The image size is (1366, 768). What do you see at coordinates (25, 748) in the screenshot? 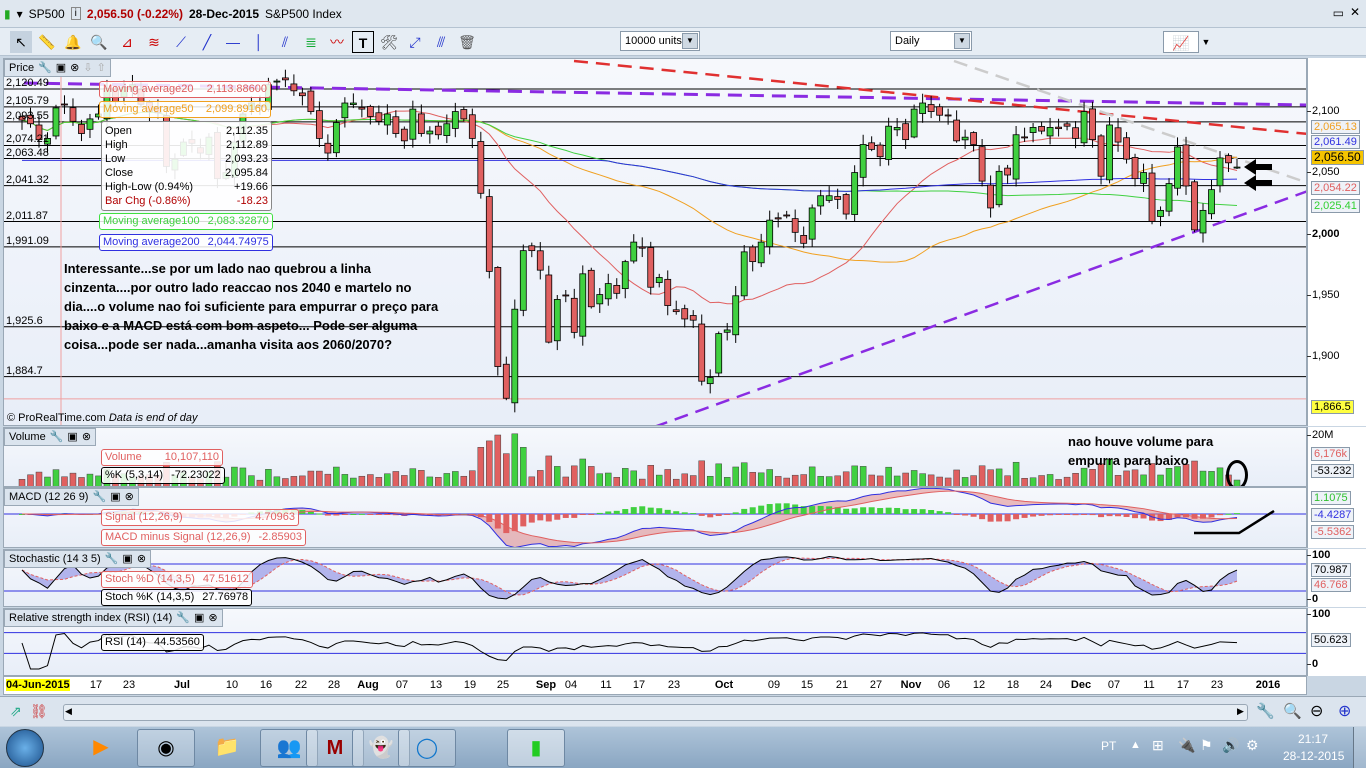
I see `start-button` at bounding box center [25, 748].